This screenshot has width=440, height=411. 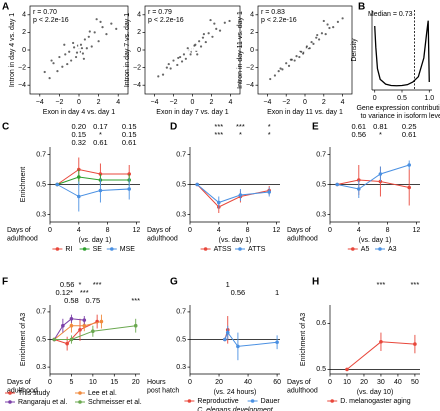 What do you see at coordinates (252, 15) in the screenshot?
I see `y-tick-label: 4` at bounding box center [252, 15].